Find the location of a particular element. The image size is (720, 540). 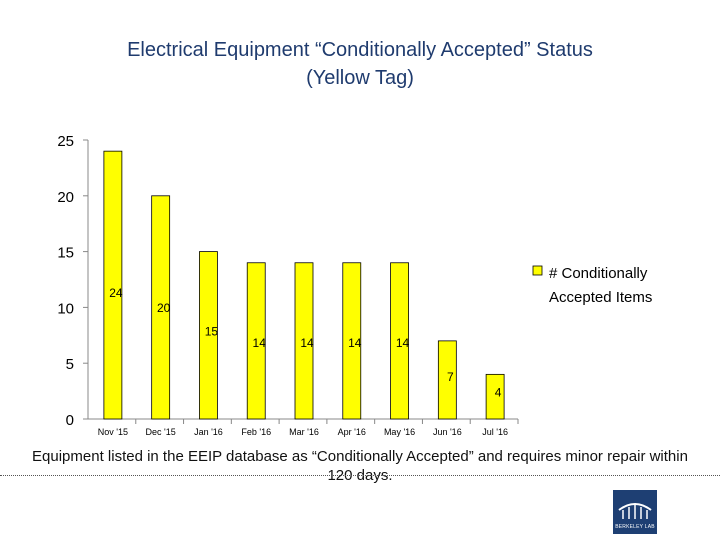

y-tick-label: 0 is located at coordinates (70, 420).